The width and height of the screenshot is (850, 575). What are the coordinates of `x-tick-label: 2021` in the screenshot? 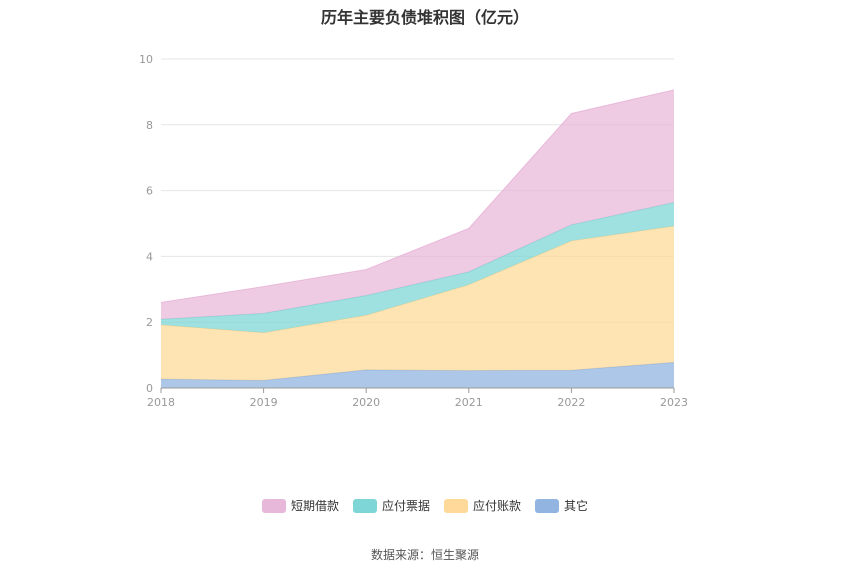 It's located at (469, 402).